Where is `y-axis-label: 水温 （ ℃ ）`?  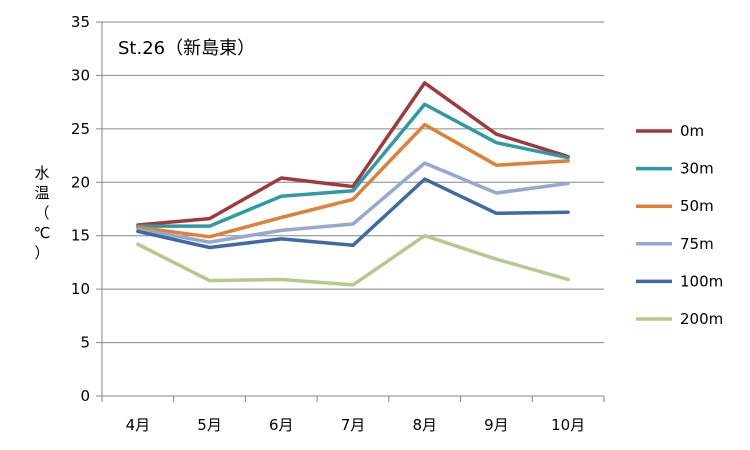 y-axis-label: 水温 （ ℃ ） is located at coordinates (42, 213).